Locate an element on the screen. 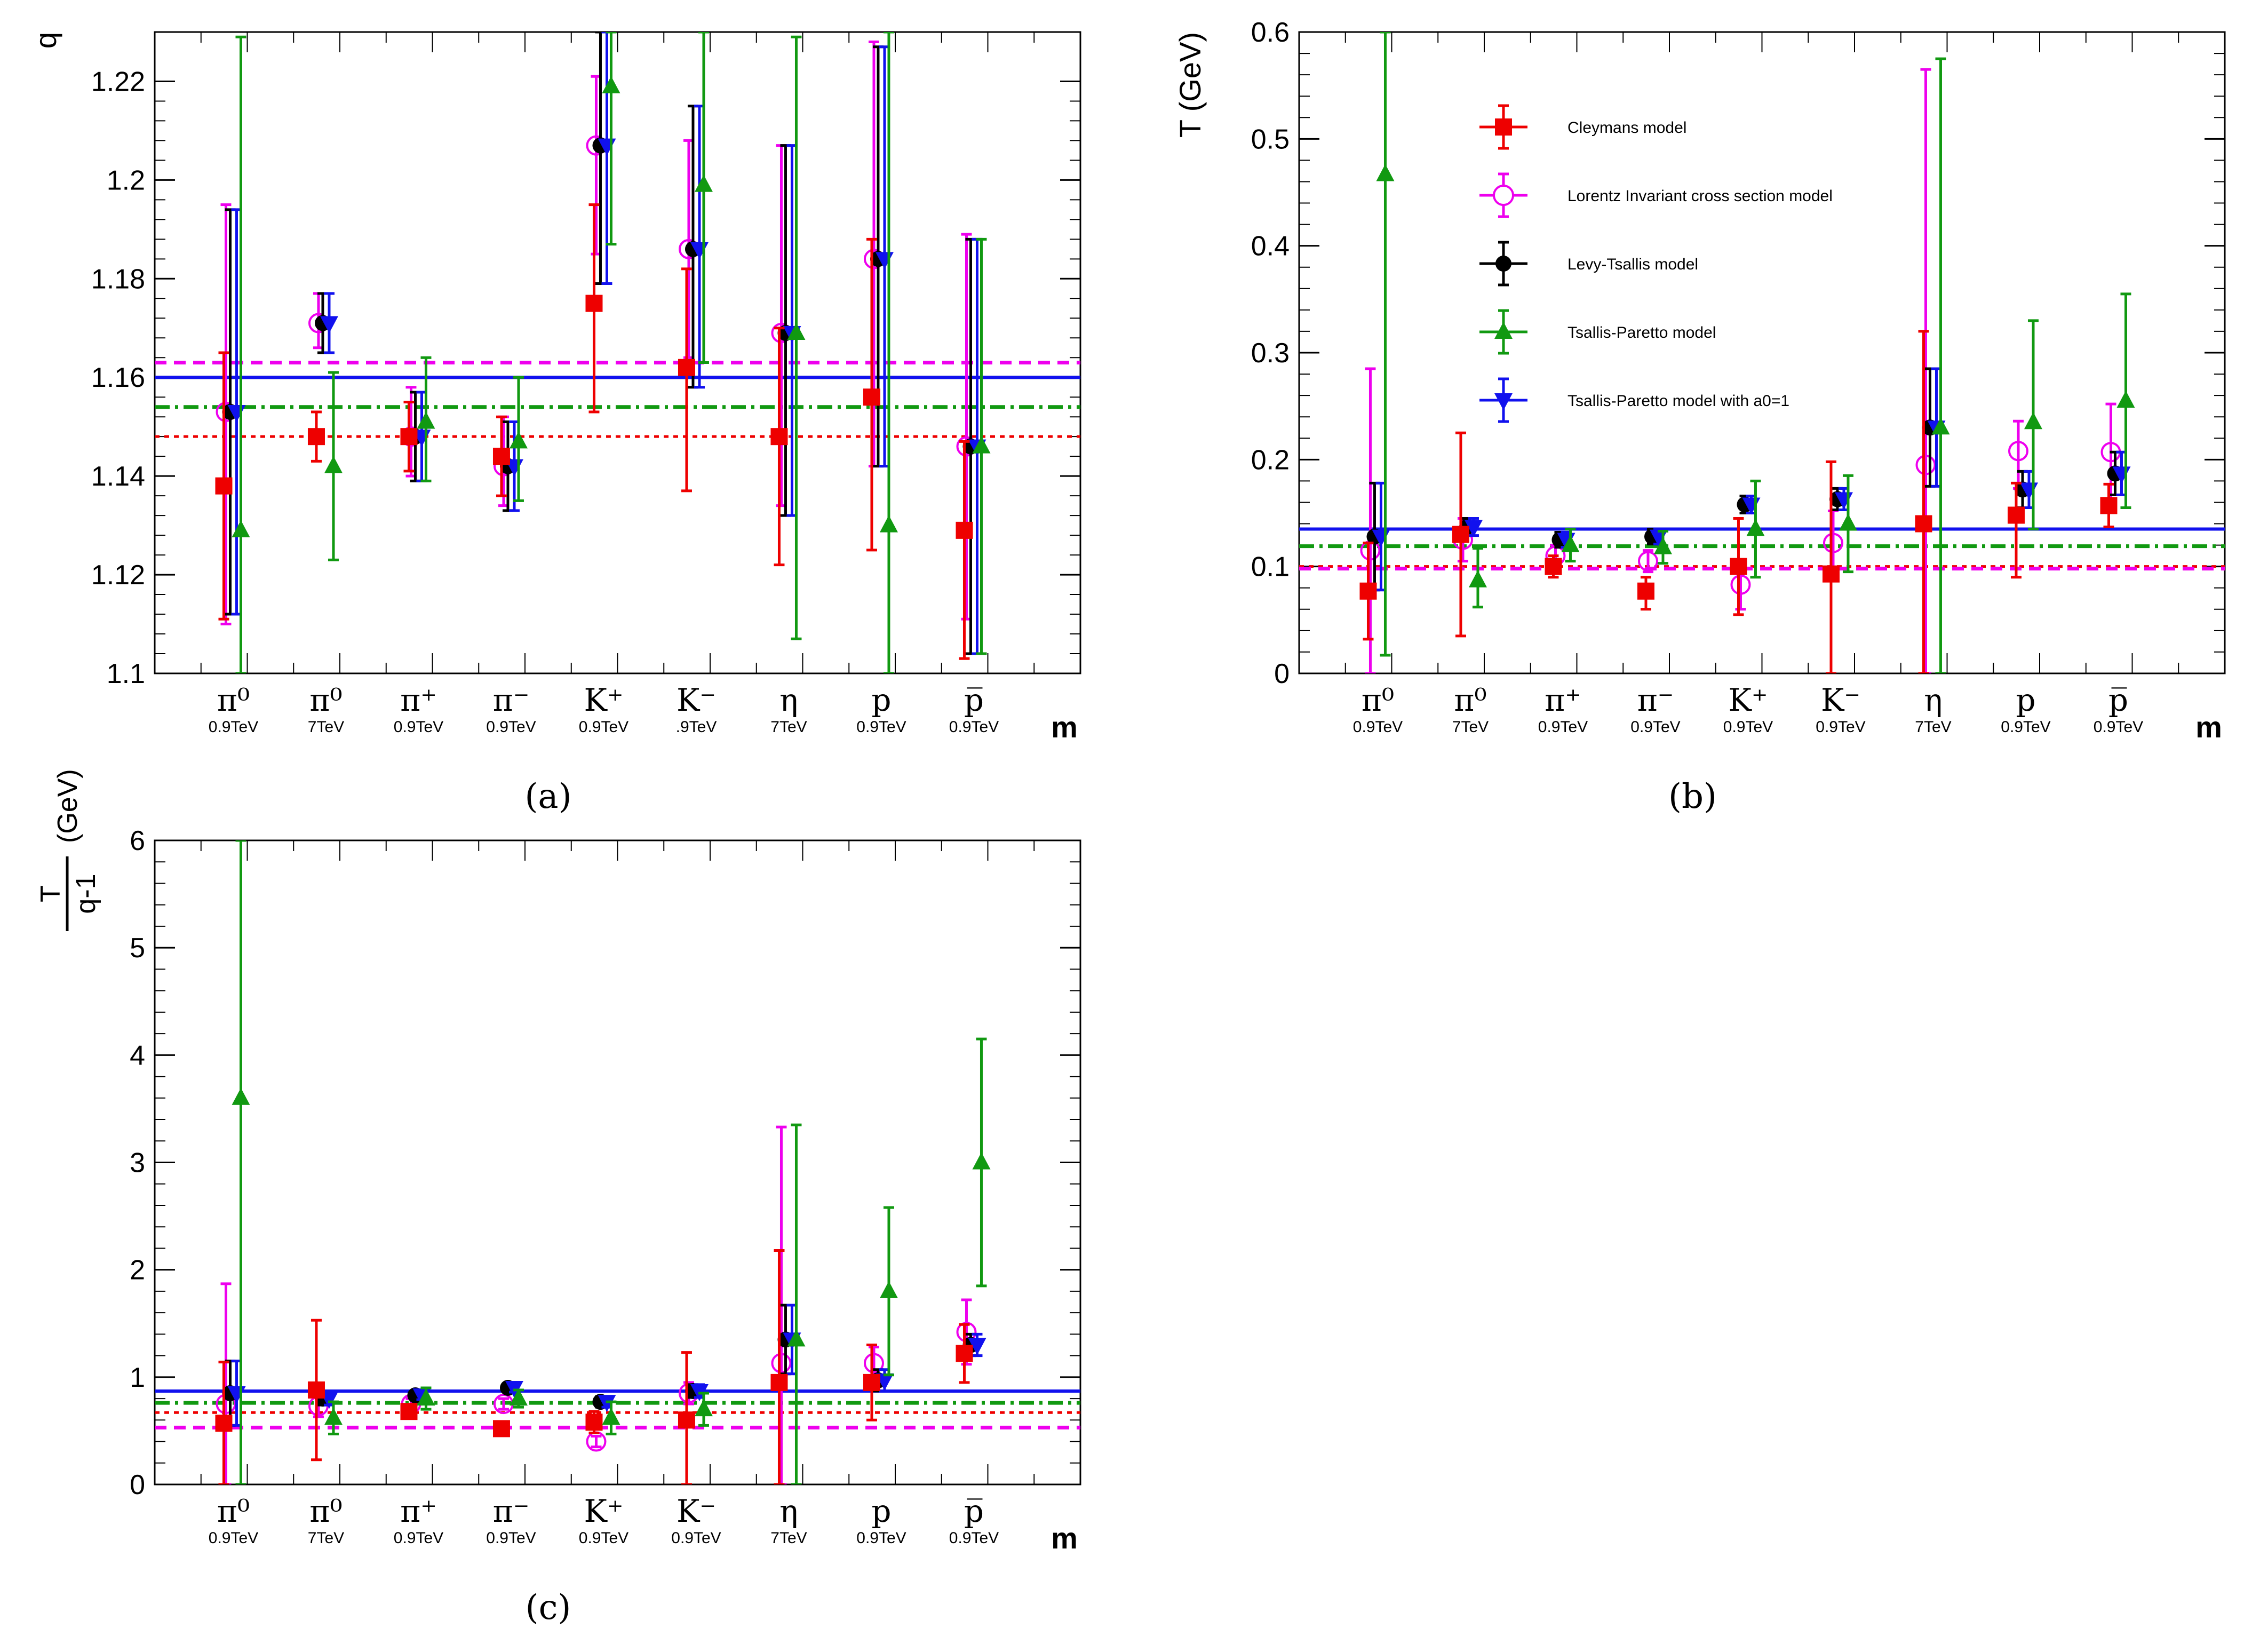 The height and width of the screenshot is (1652, 2244). y-axis-label-unit: (GeV) is located at coordinates (67, 806).